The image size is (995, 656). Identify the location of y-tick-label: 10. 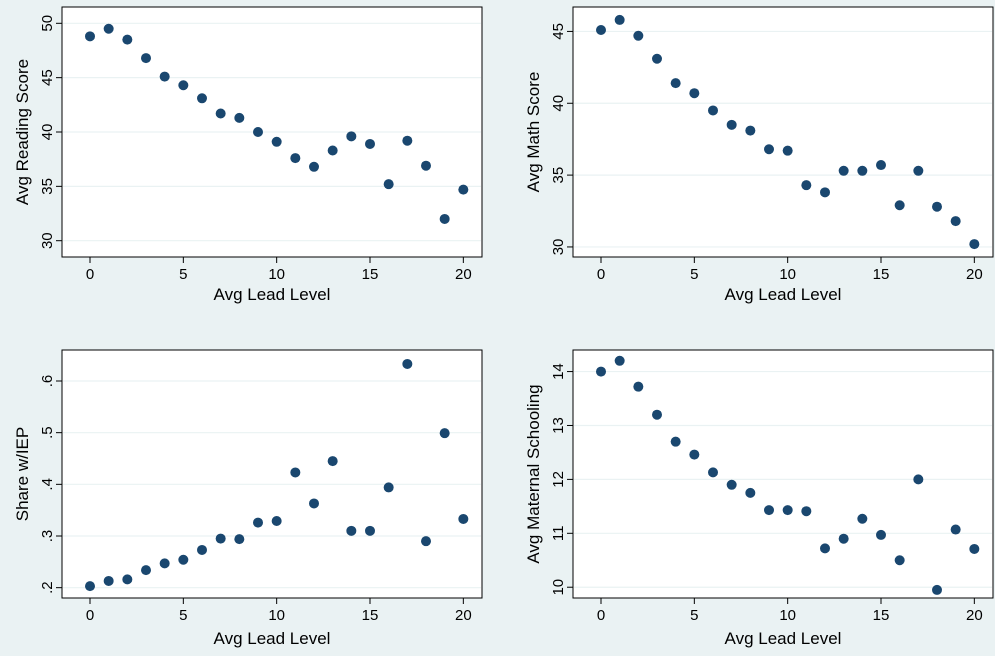
(558, 587).